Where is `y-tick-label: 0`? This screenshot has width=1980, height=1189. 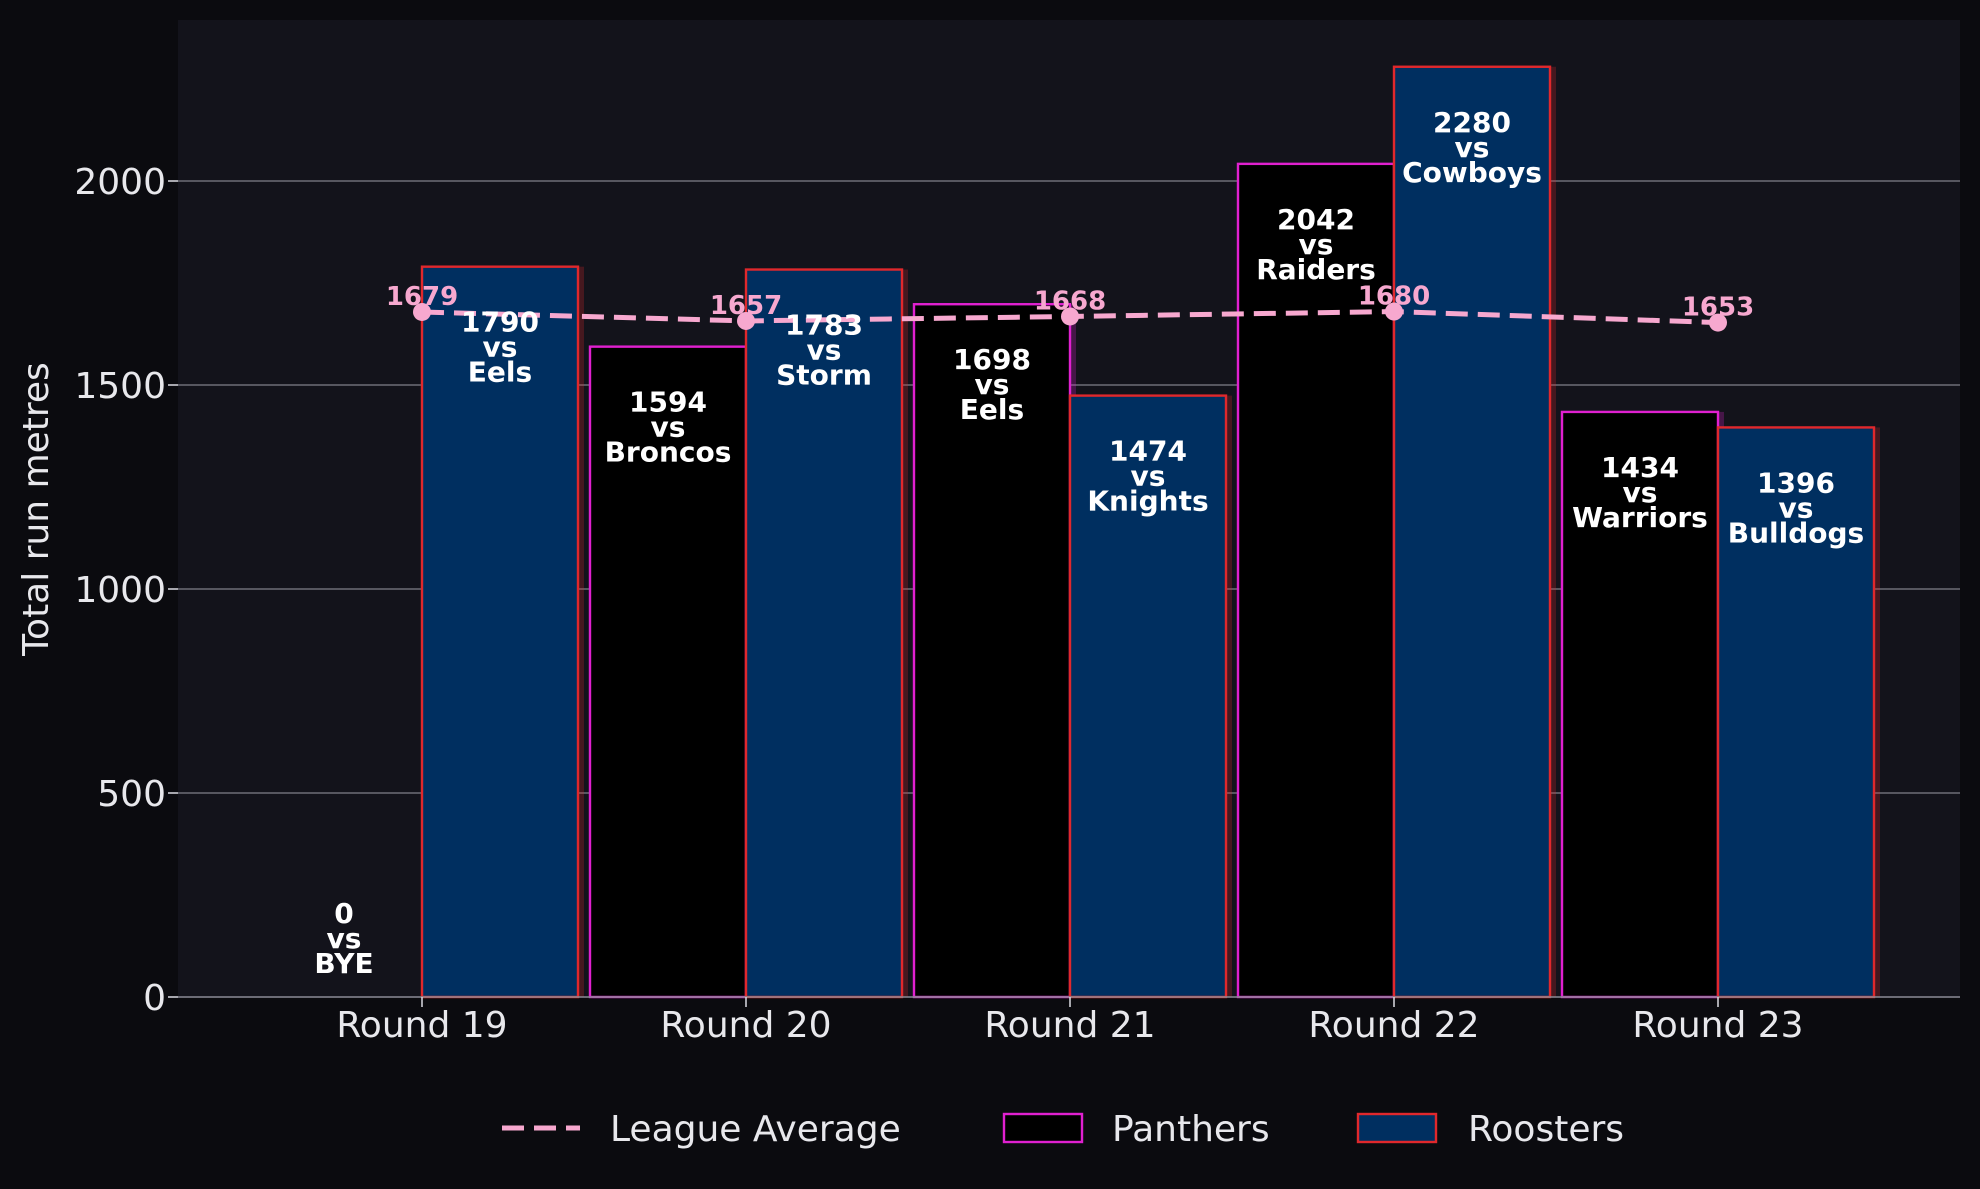
y-tick-label: 0 is located at coordinates (154, 998).